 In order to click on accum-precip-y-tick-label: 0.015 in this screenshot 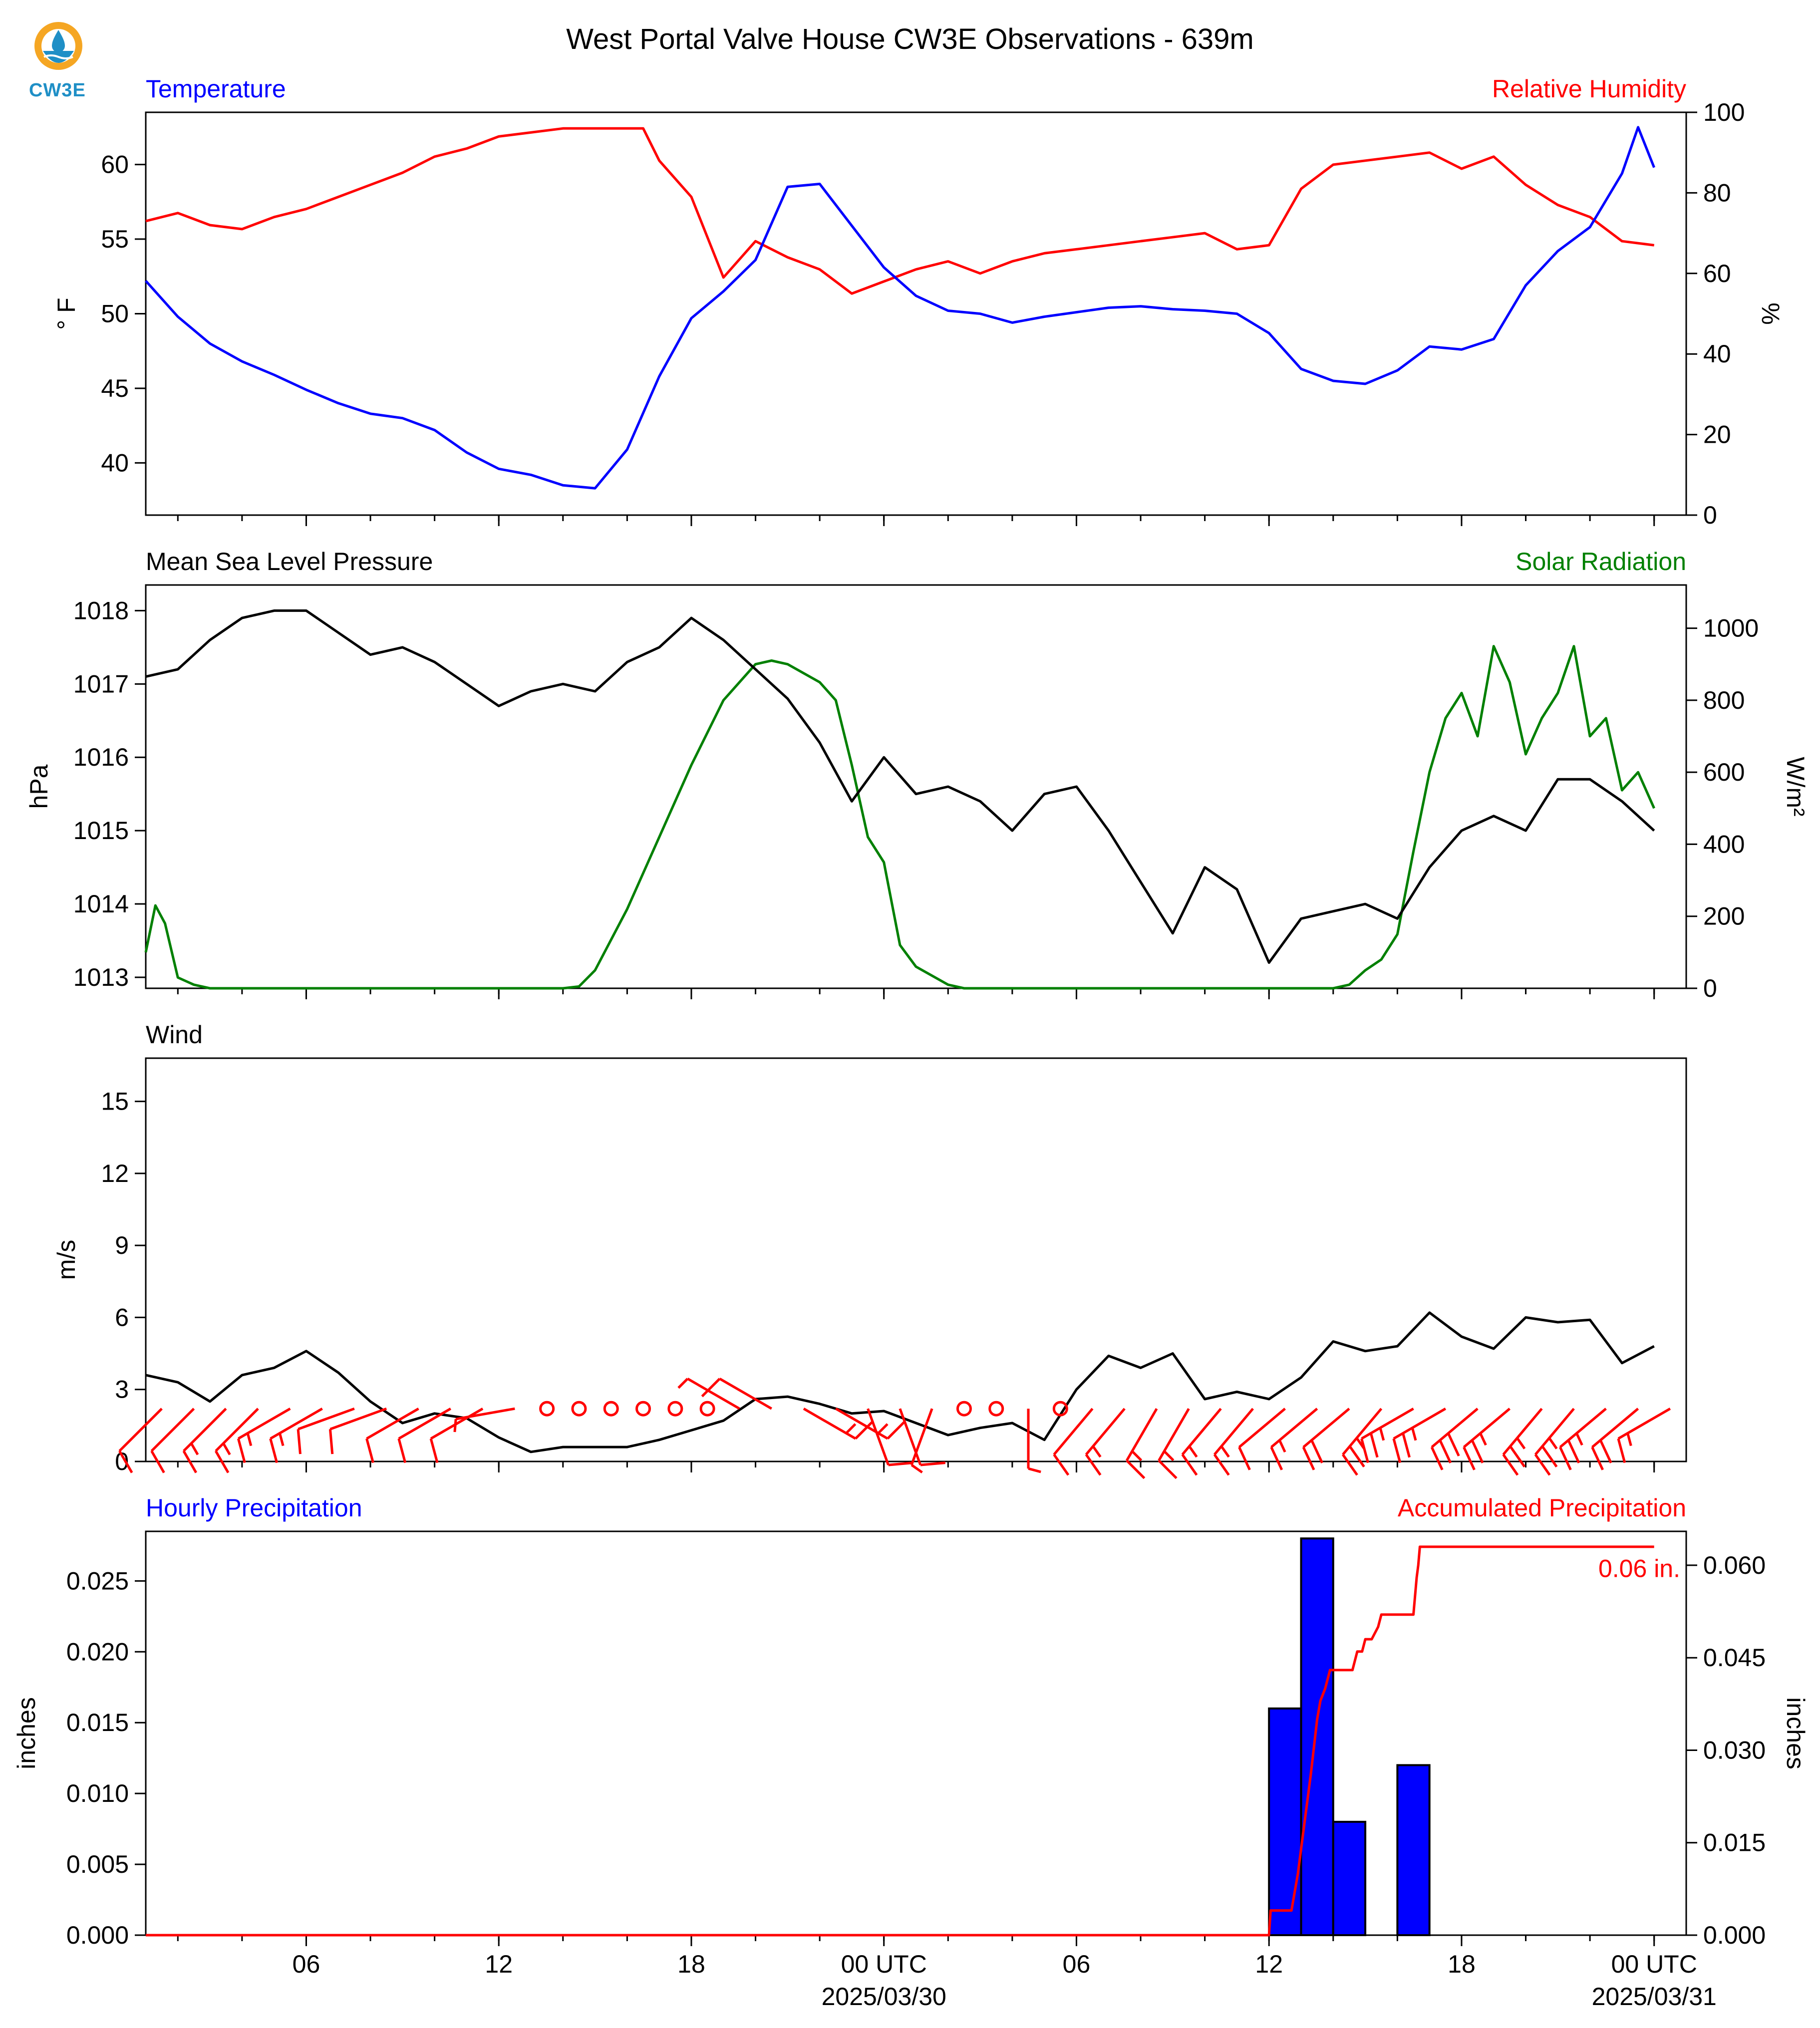, I will do `click(1734, 1843)`.